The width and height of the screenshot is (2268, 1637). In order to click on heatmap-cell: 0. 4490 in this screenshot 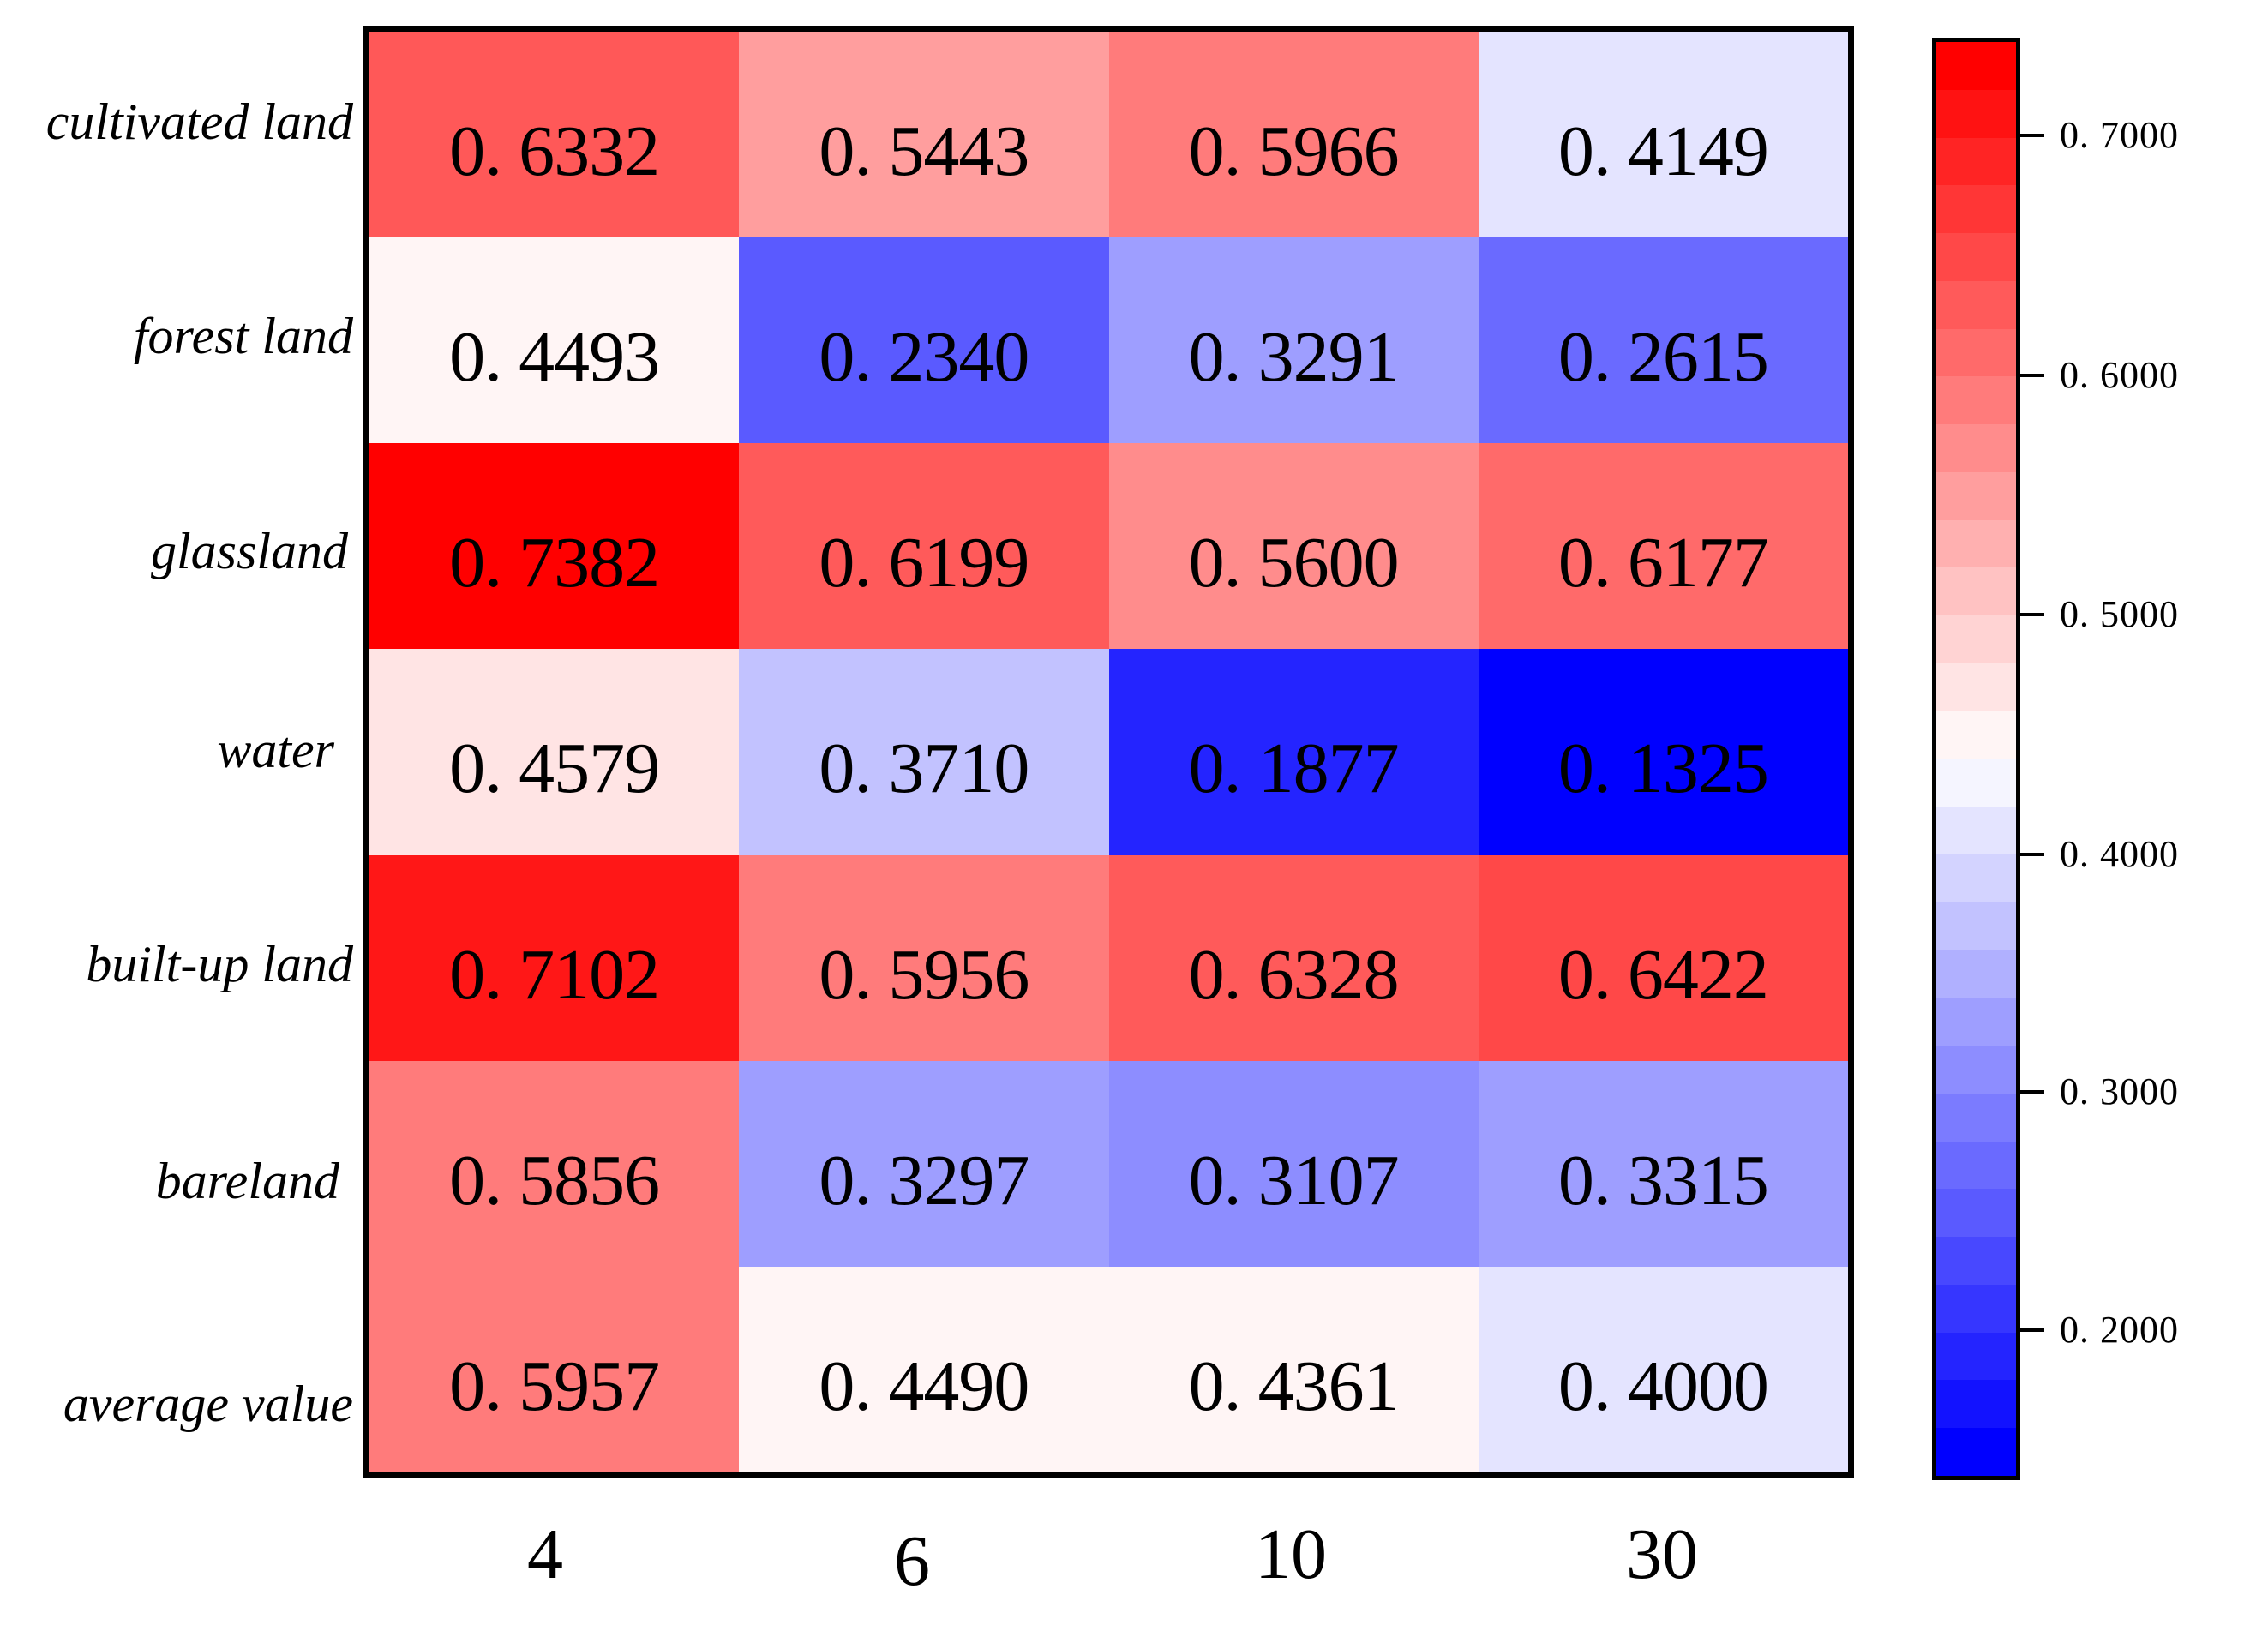, I will do `click(924, 1369)`.